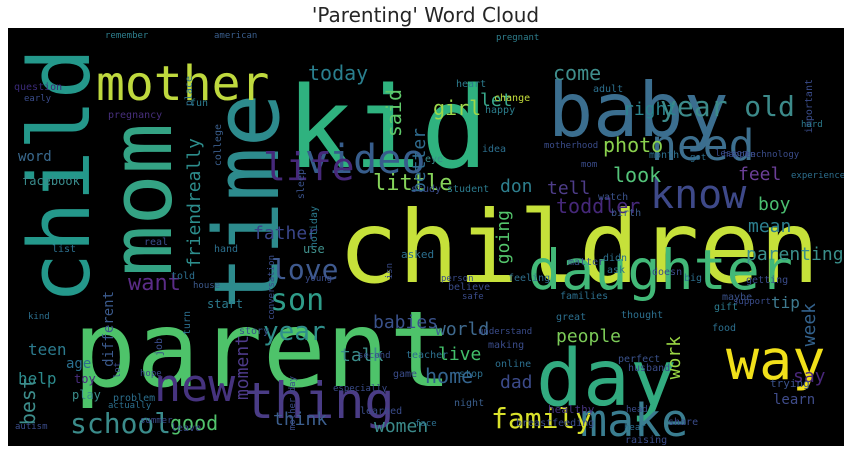  Describe the element at coordinates (790, 383) in the screenshot. I see `cloud-word: trying` at that location.